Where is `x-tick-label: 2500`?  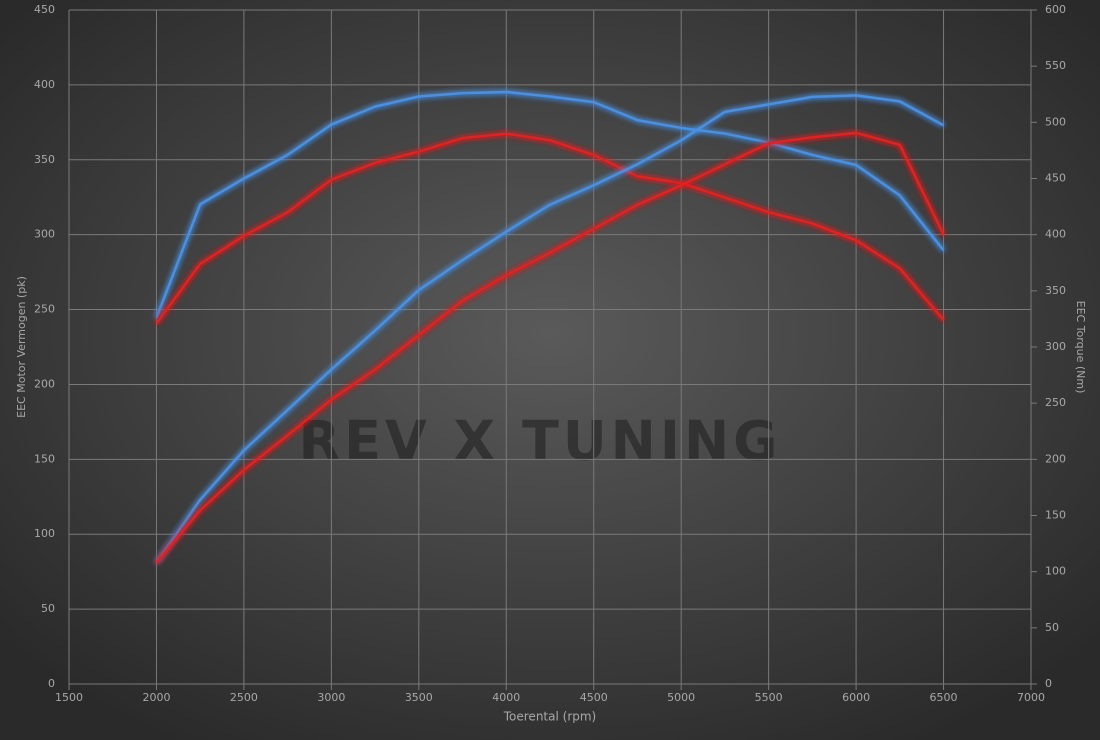 x-tick-label: 2500 is located at coordinates (244, 697).